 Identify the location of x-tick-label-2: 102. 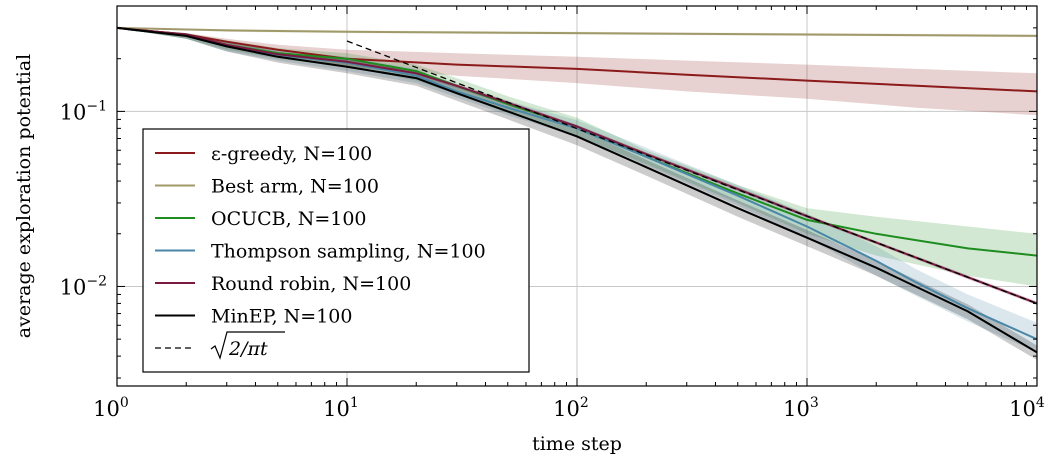
(571, 408).